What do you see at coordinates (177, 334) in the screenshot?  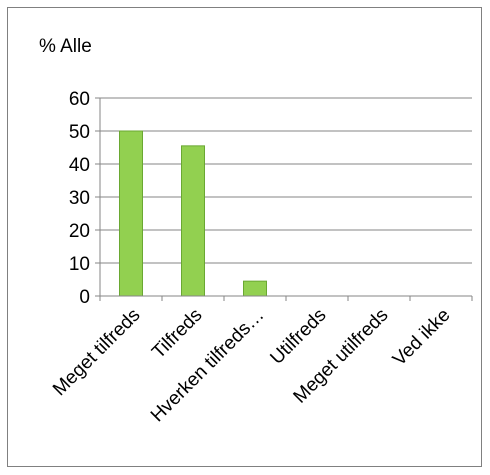 I see `x-tick-label: Tilfreds` at bounding box center [177, 334].